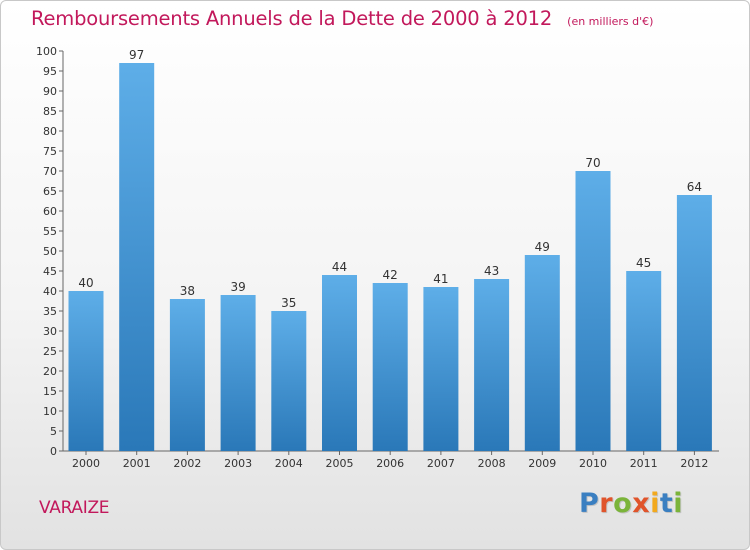  Describe the element at coordinates (238, 463) in the screenshot. I see `x-tick-label: 2003` at that location.